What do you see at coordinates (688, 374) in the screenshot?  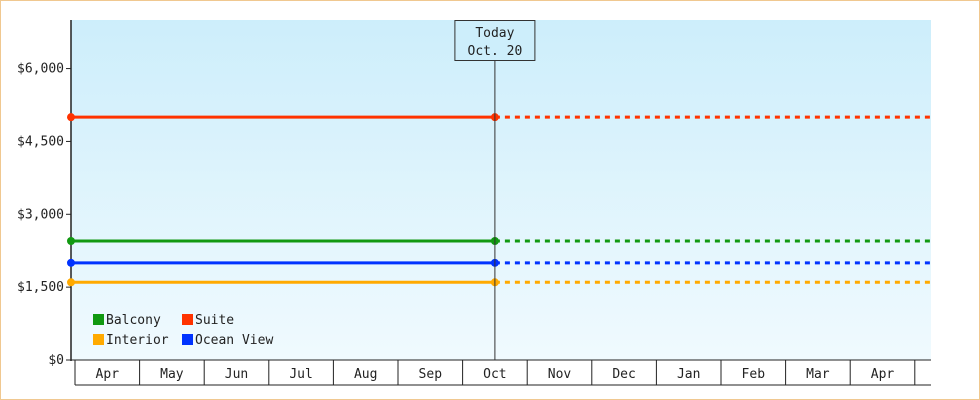 I see `x-tick-label: Jan` at bounding box center [688, 374].